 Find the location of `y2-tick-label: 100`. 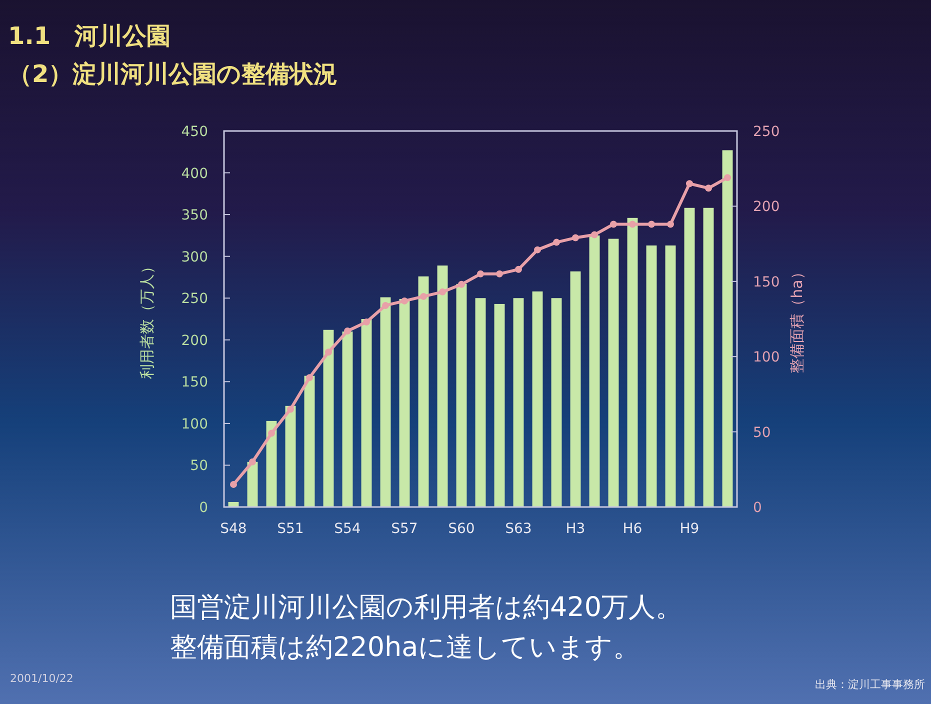

y2-tick-label: 100 is located at coordinates (766, 358).